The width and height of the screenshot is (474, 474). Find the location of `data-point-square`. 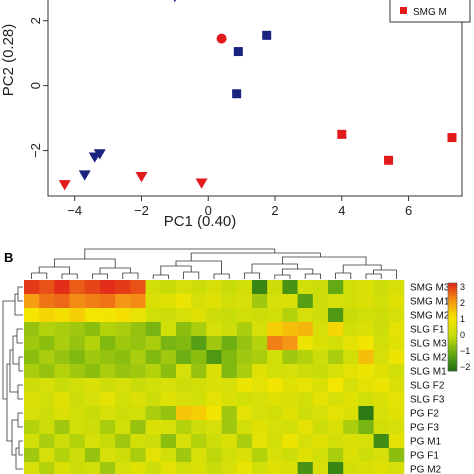

data-point-square is located at coordinates (267, 35).